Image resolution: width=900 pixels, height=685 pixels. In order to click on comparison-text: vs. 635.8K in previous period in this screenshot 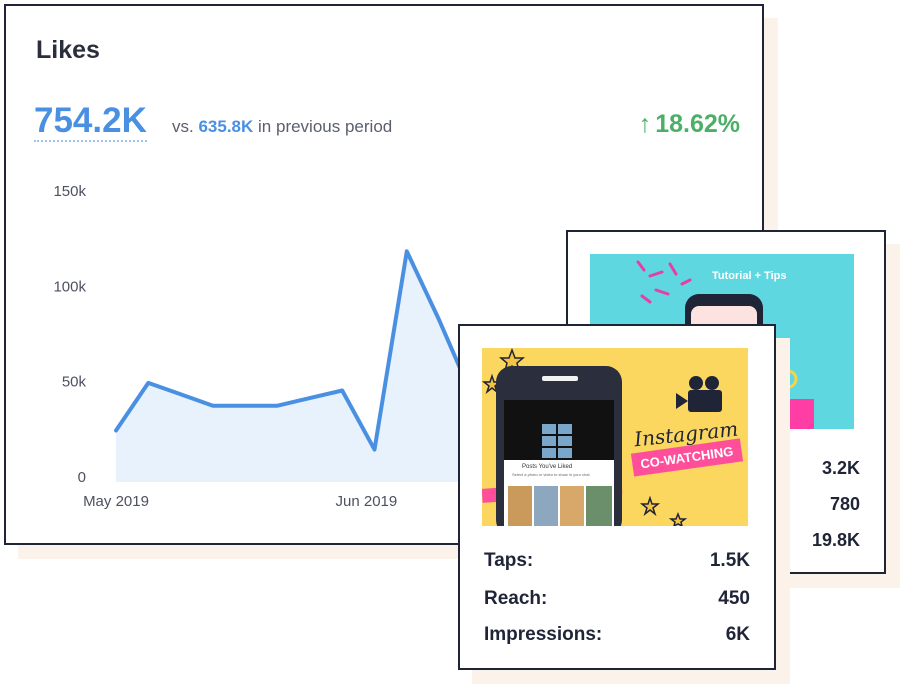, I will do `click(282, 127)`.